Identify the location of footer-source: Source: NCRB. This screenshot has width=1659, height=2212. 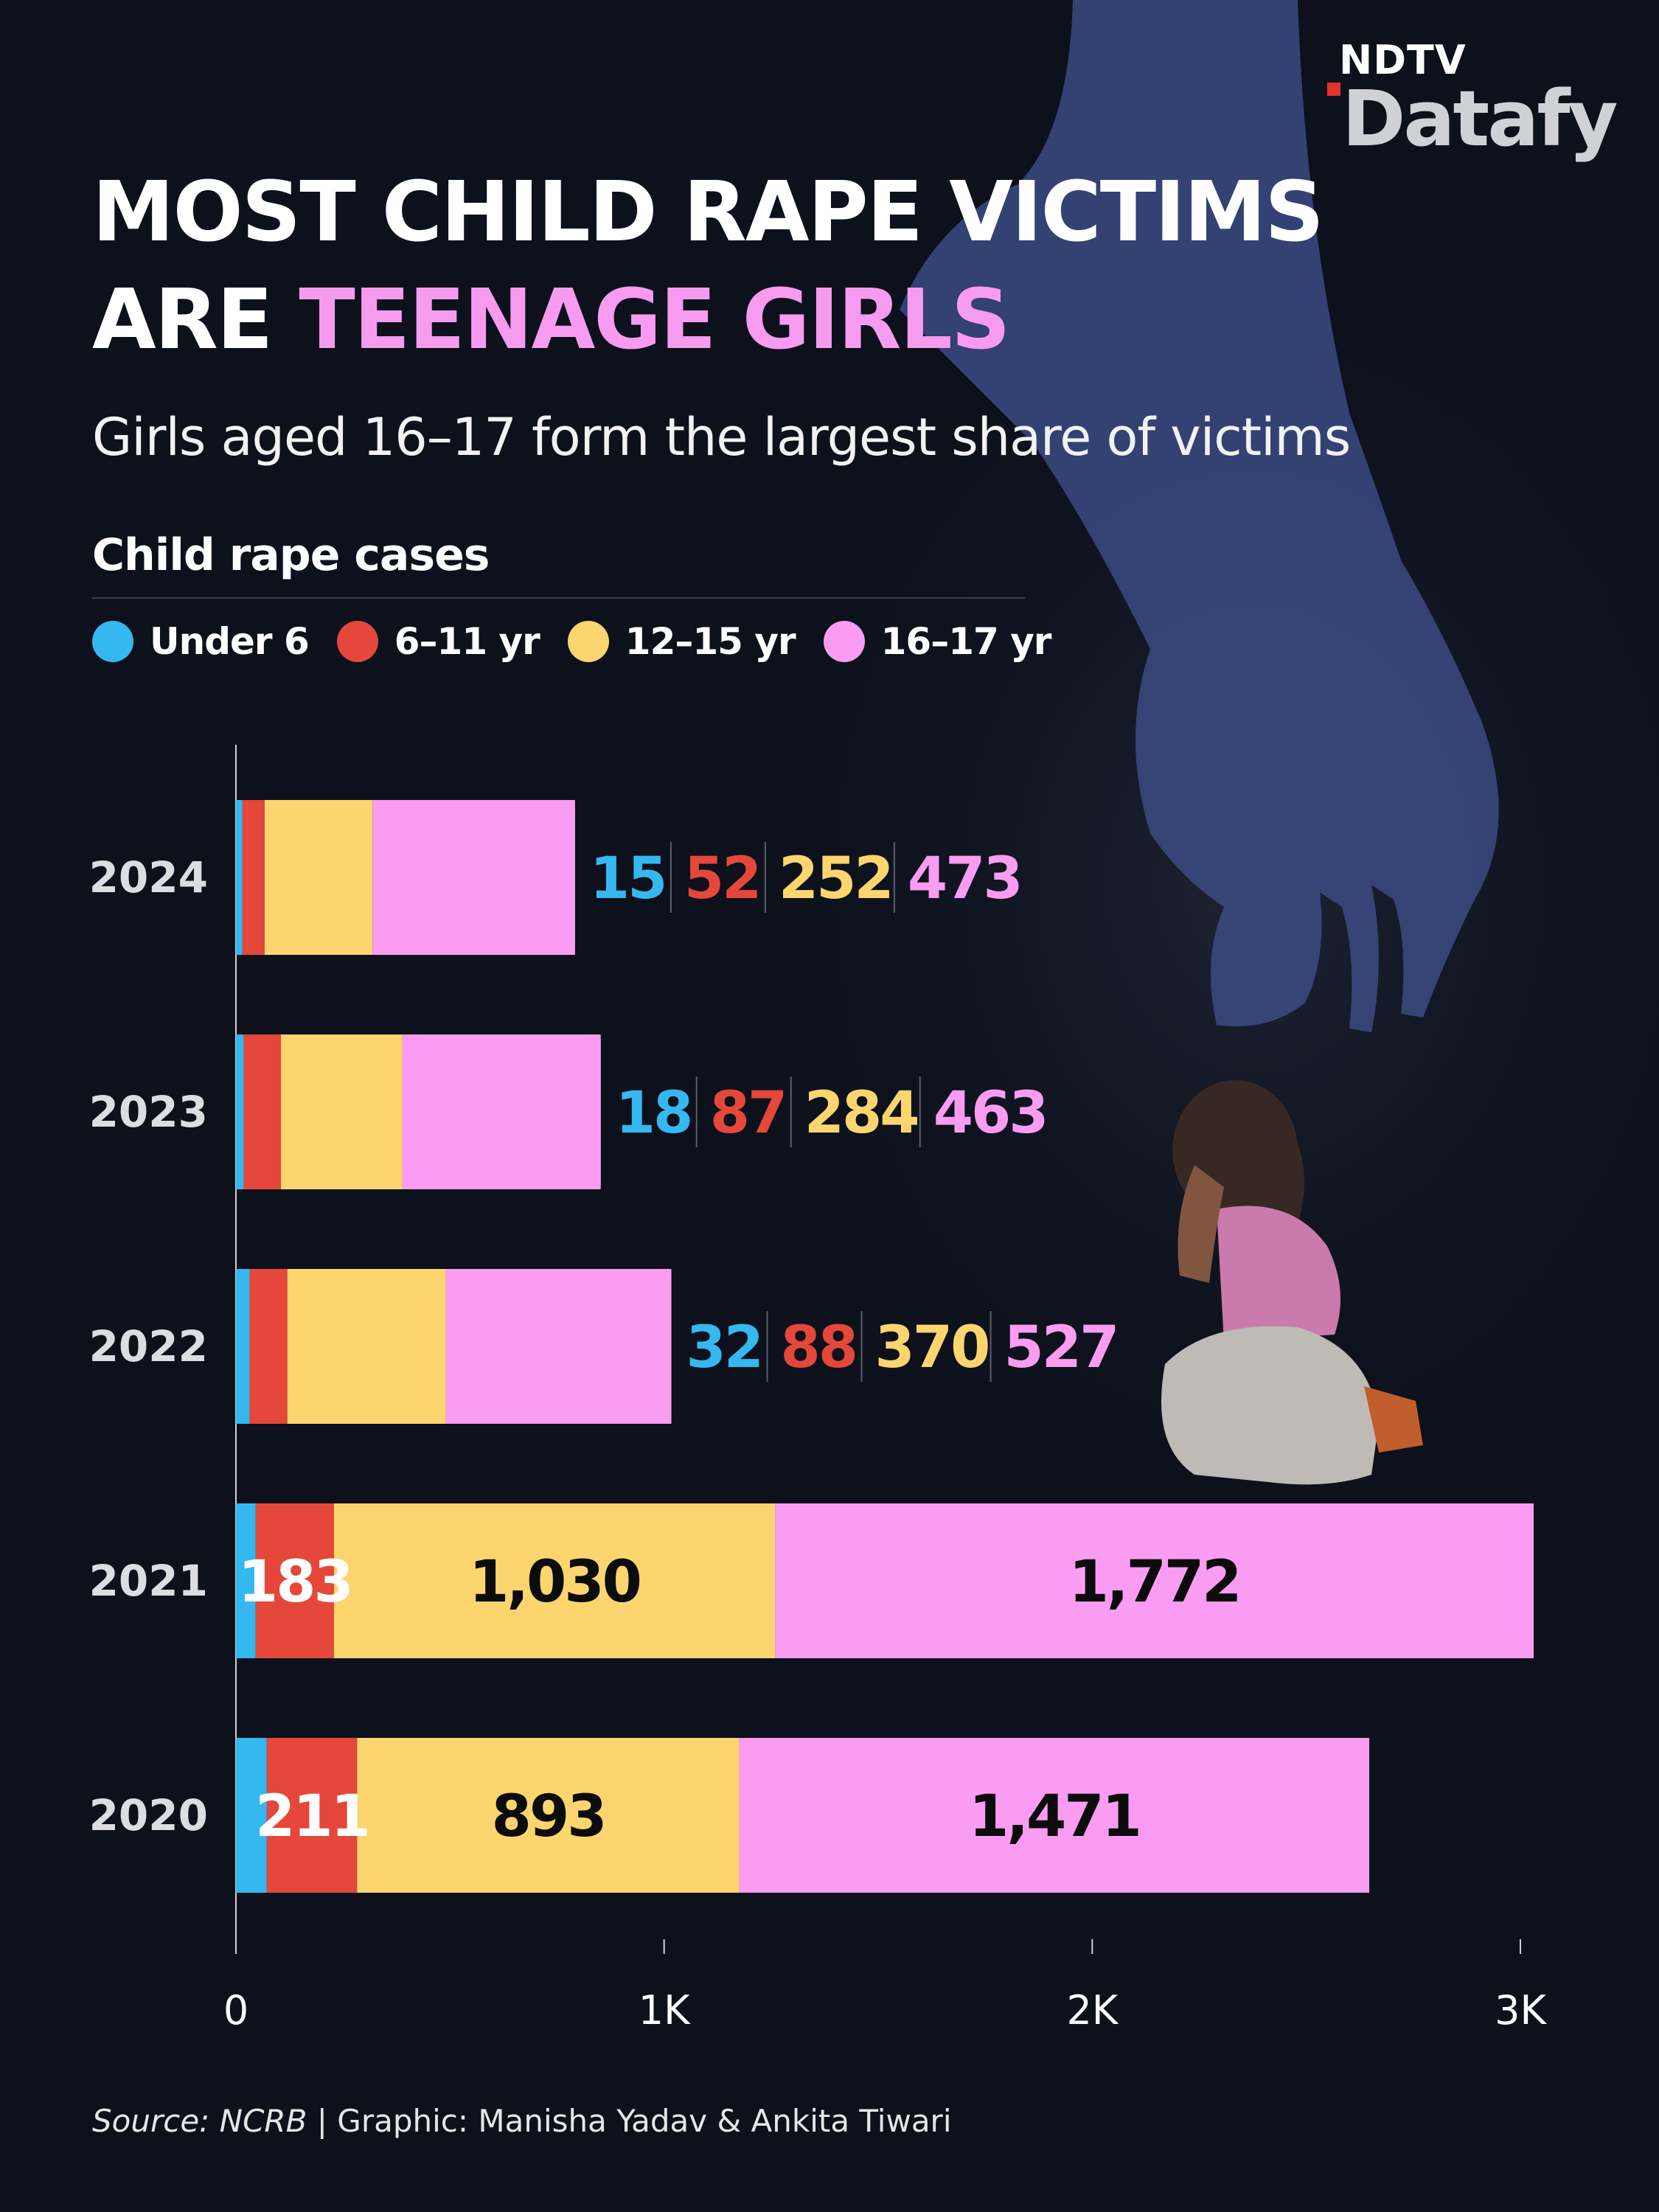
(199, 2121).